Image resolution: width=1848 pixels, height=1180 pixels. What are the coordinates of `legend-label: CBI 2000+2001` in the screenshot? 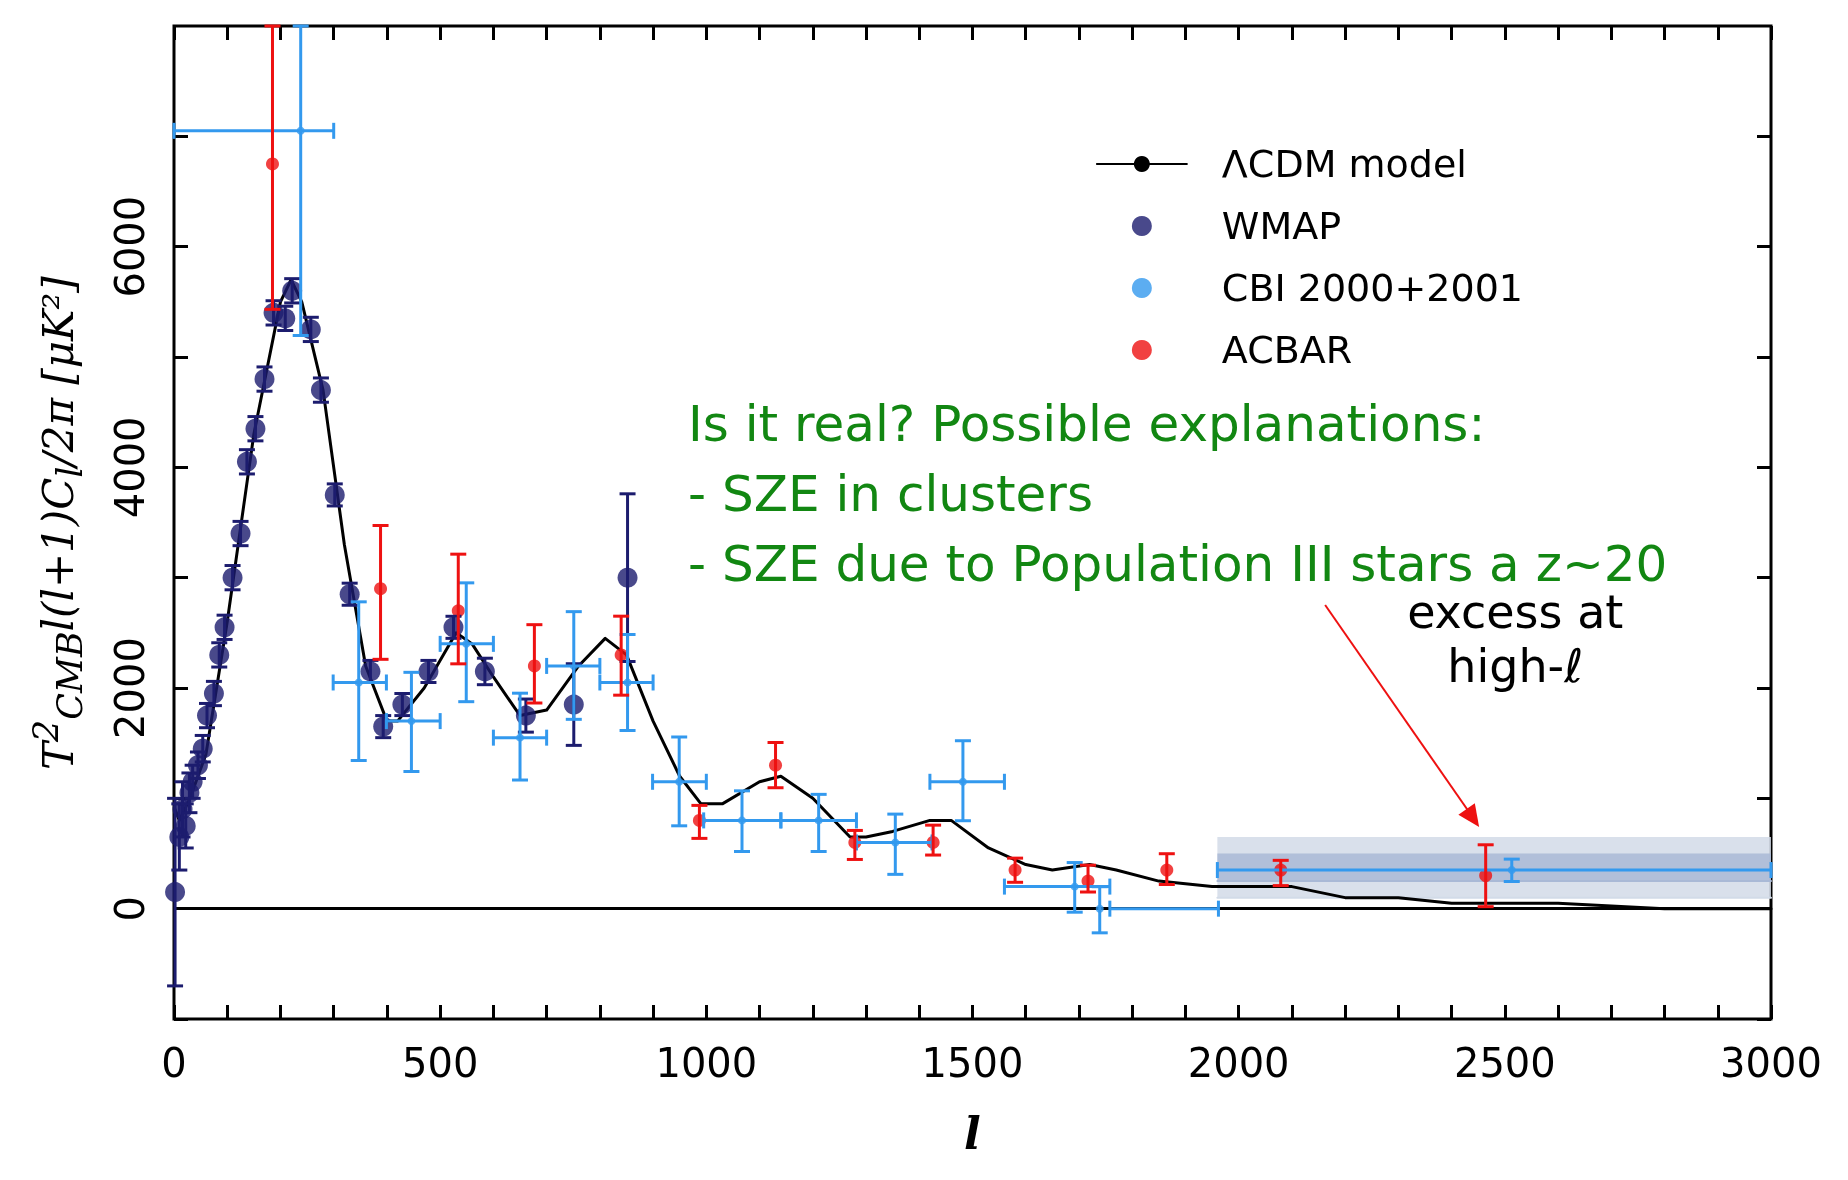 It's located at (1372, 288).